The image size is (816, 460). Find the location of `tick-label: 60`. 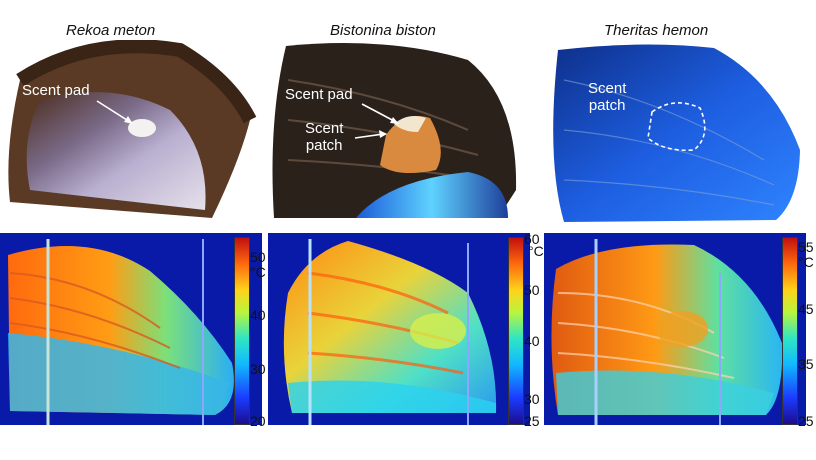

tick-label: 60 is located at coordinates (532, 239).